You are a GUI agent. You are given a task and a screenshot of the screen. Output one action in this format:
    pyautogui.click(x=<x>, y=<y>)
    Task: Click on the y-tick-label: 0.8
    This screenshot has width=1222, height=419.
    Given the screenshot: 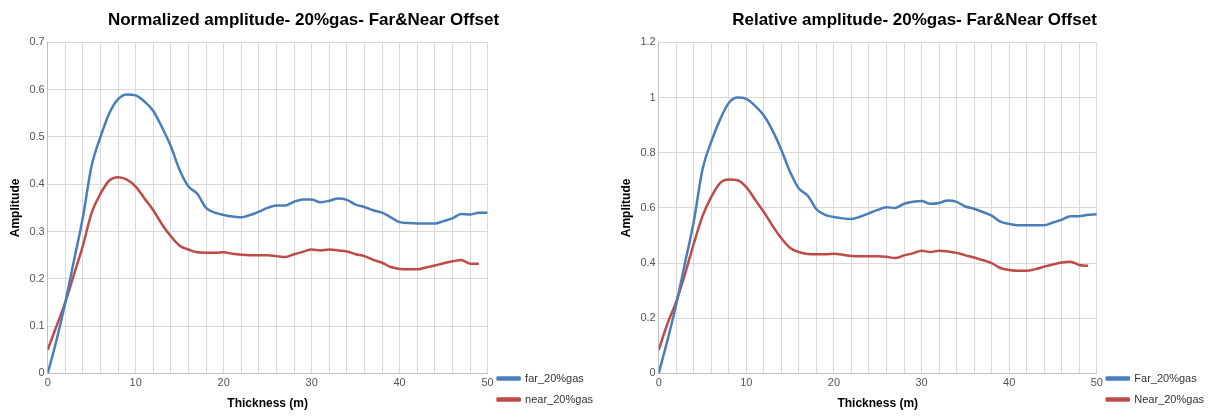 What is the action you would take?
    pyautogui.click(x=648, y=151)
    